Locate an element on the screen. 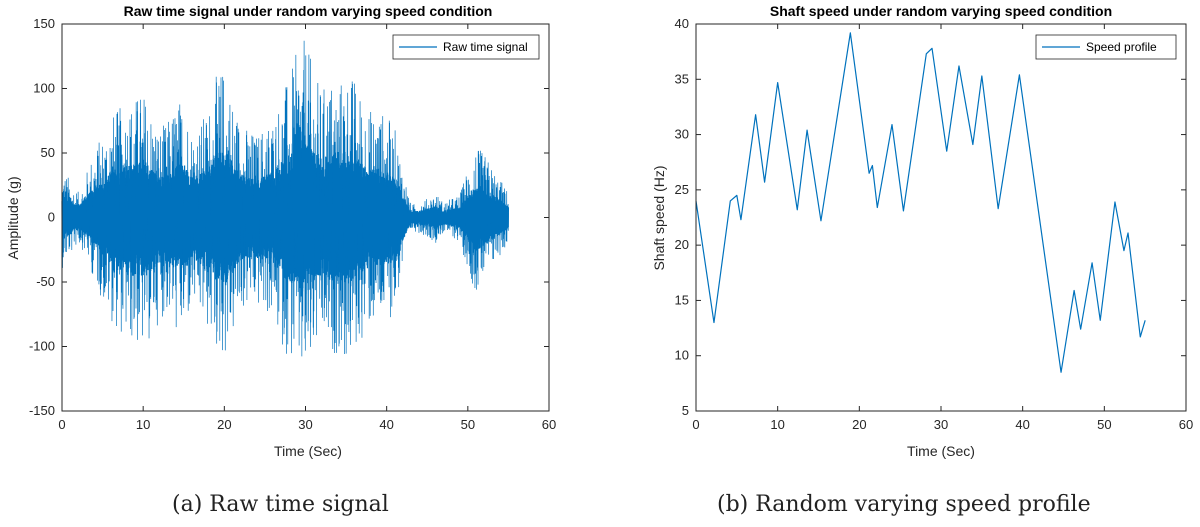  chart-a-ytick-label: 150 is located at coordinates (44, 23).